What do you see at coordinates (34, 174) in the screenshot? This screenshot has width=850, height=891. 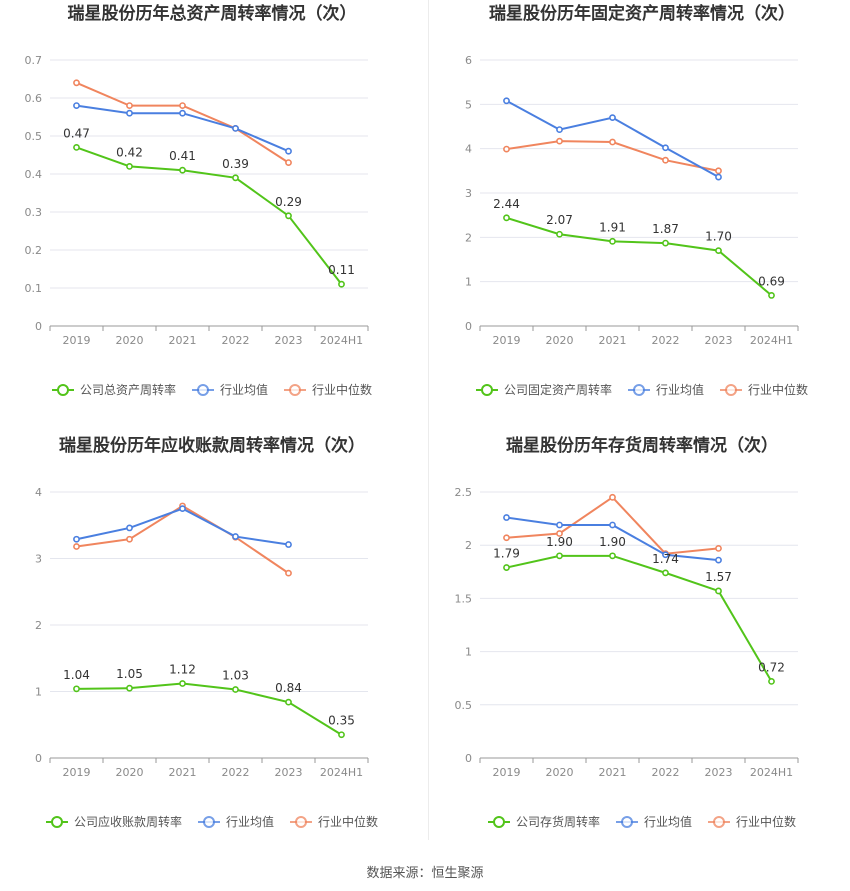 I see `y-tick-label: 0.4` at bounding box center [34, 174].